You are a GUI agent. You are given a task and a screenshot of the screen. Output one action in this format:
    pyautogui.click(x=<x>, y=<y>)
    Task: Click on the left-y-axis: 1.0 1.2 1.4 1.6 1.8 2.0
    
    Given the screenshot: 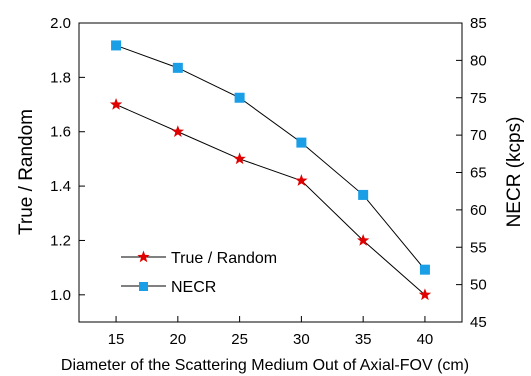 What is the action you would take?
    pyautogui.click(x=67, y=159)
    